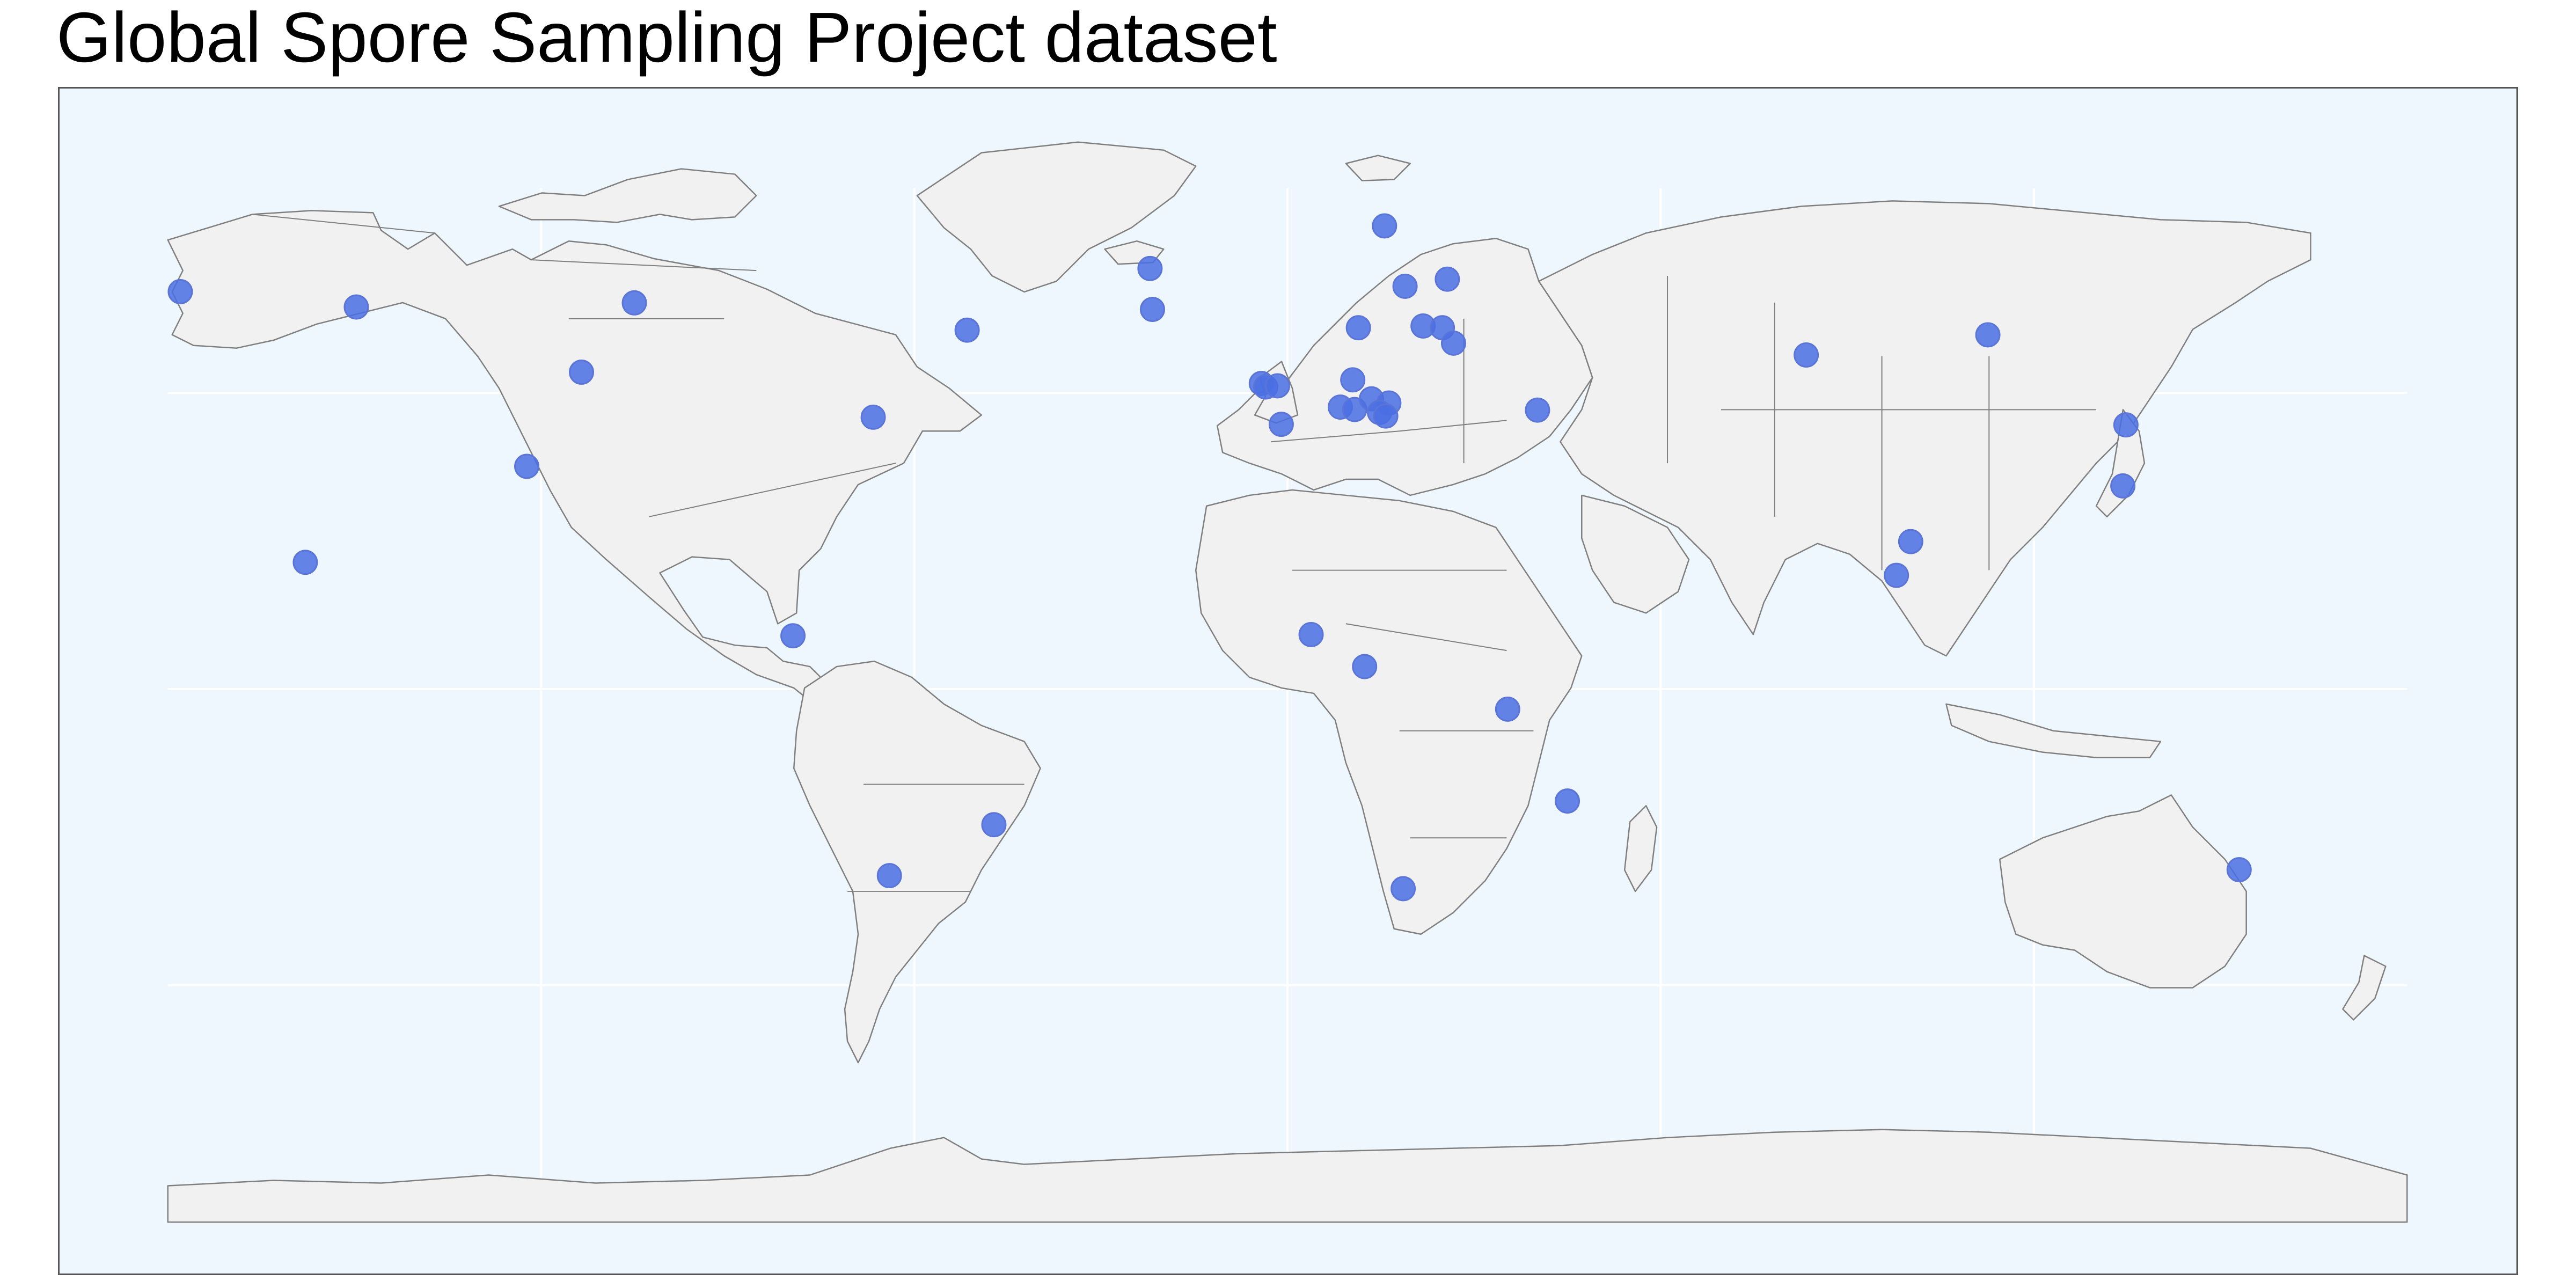 This screenshot has height=1288, width=2576. What do you see at coordinates (1640, 848) in the screenshot?
I see `madagascar` at bounding box center [1640, 848].